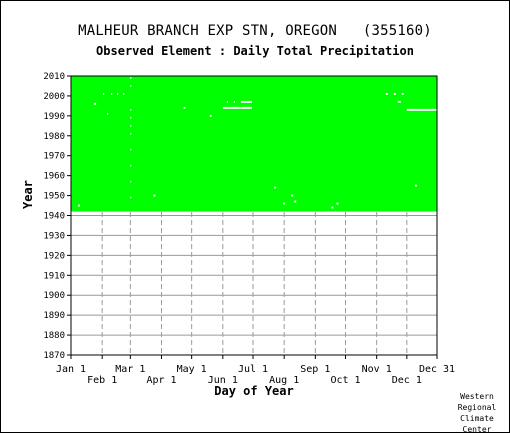 This screenshot has height=433, width=510. I want to click on y-tick-label: 1990, so click(54, 117).